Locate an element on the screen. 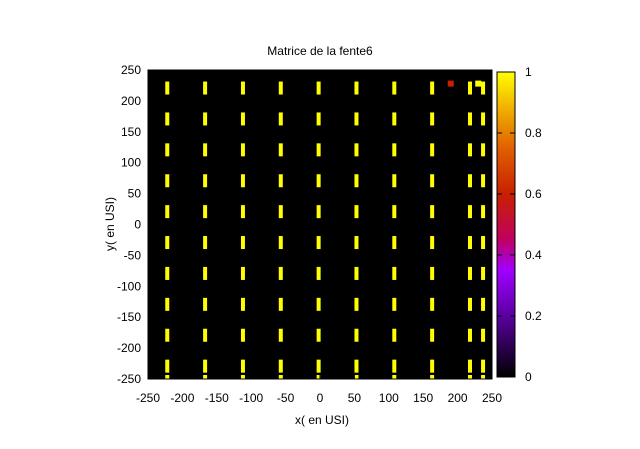 This screenshot has width=640, height=449. colorbar-ticks: 1 0.8 0.6 0.4 0.2 0 is located at coordinates (519, 224).